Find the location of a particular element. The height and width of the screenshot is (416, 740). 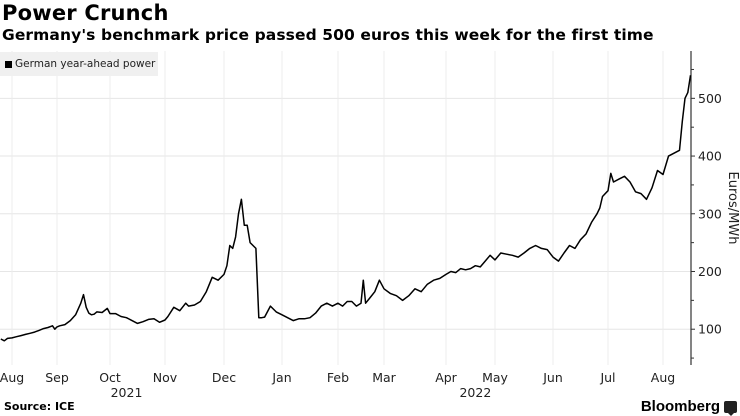

y-tick-label: 300 is located at coordinates (710, 213).